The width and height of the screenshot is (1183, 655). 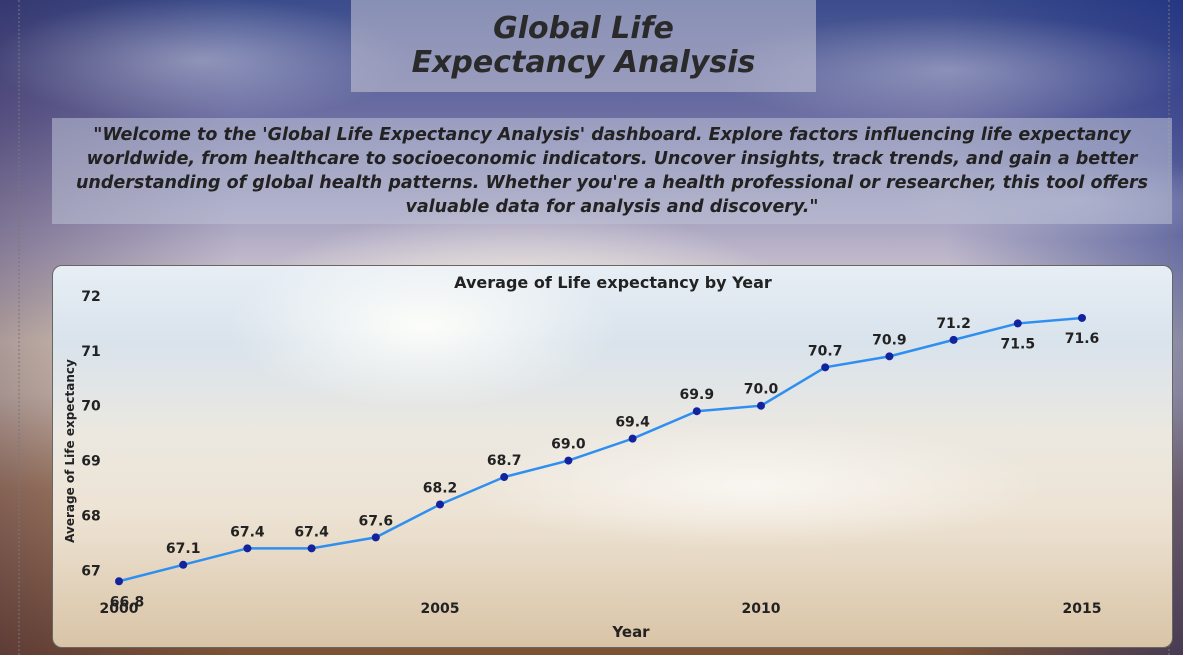 I want to click on left-edge-divider, so click(x=19, y=327).